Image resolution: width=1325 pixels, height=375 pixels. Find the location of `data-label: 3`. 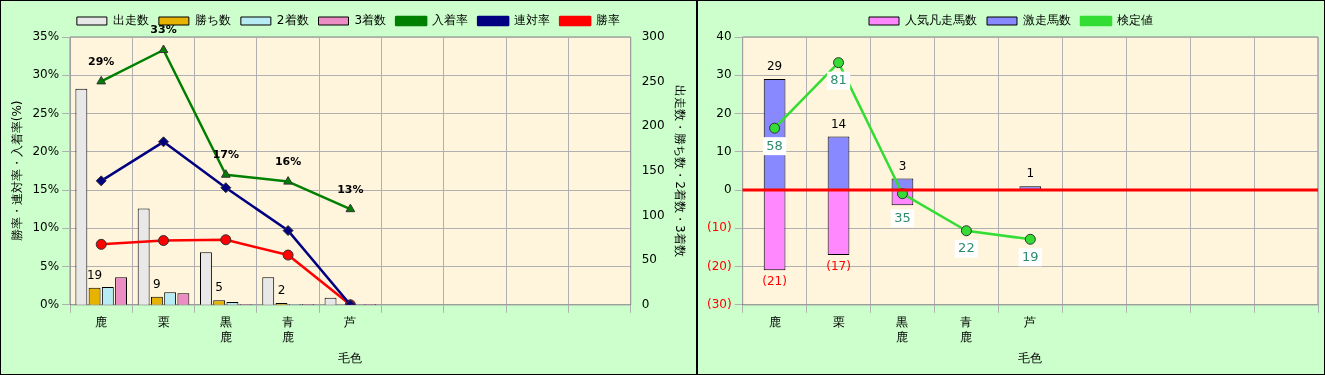

data-label: 3 is located at coordinates (902, 165).